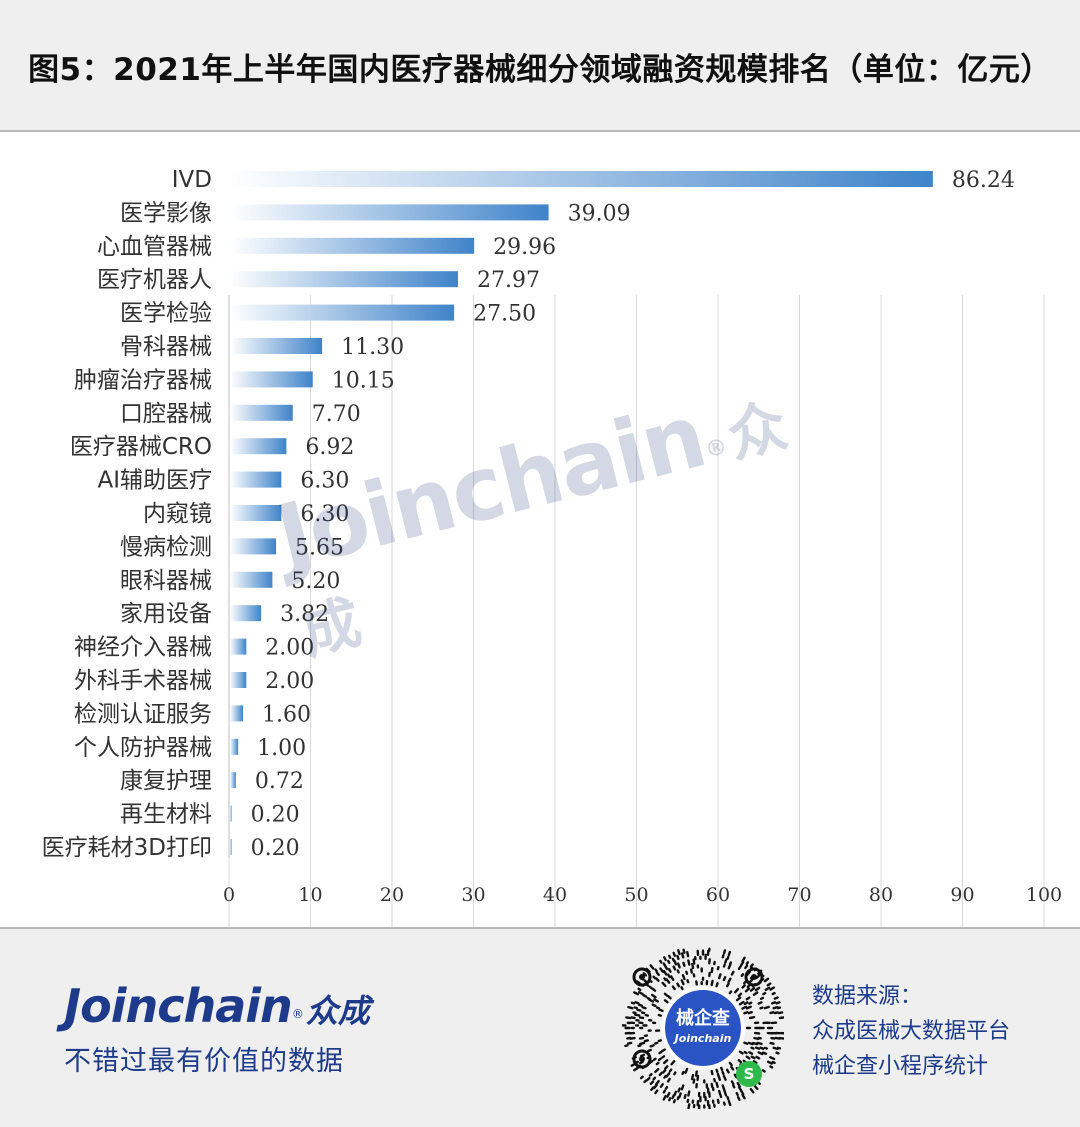 The width and height of the screenshot is (1080, 1127). What do you see at coordinates (310, 895) in the screenshot?
I see `x-tick-label: 10` at bounding box center [310, 895].